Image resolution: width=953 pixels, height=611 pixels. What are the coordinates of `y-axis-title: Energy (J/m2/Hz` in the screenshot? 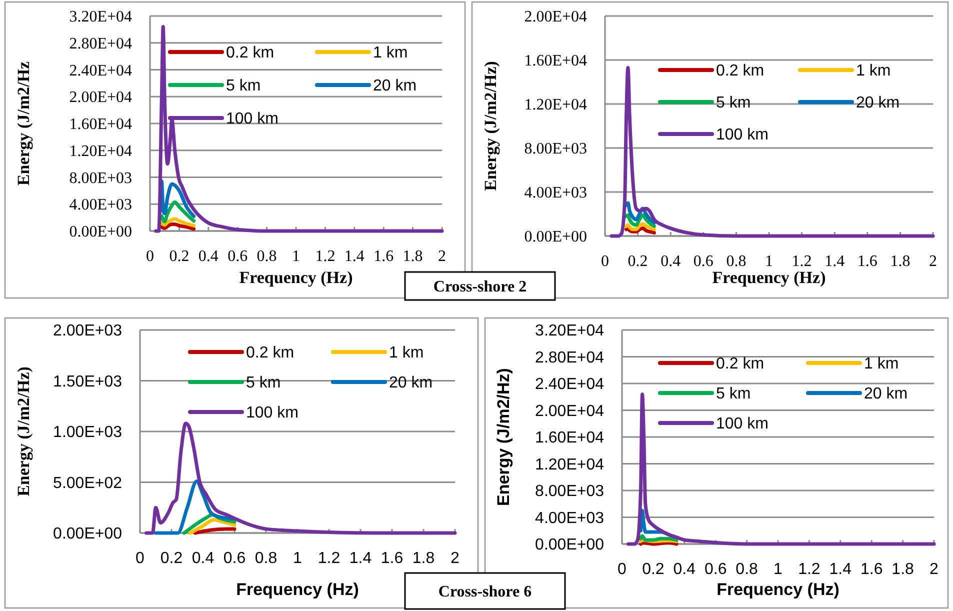 It's located at (23, 123).